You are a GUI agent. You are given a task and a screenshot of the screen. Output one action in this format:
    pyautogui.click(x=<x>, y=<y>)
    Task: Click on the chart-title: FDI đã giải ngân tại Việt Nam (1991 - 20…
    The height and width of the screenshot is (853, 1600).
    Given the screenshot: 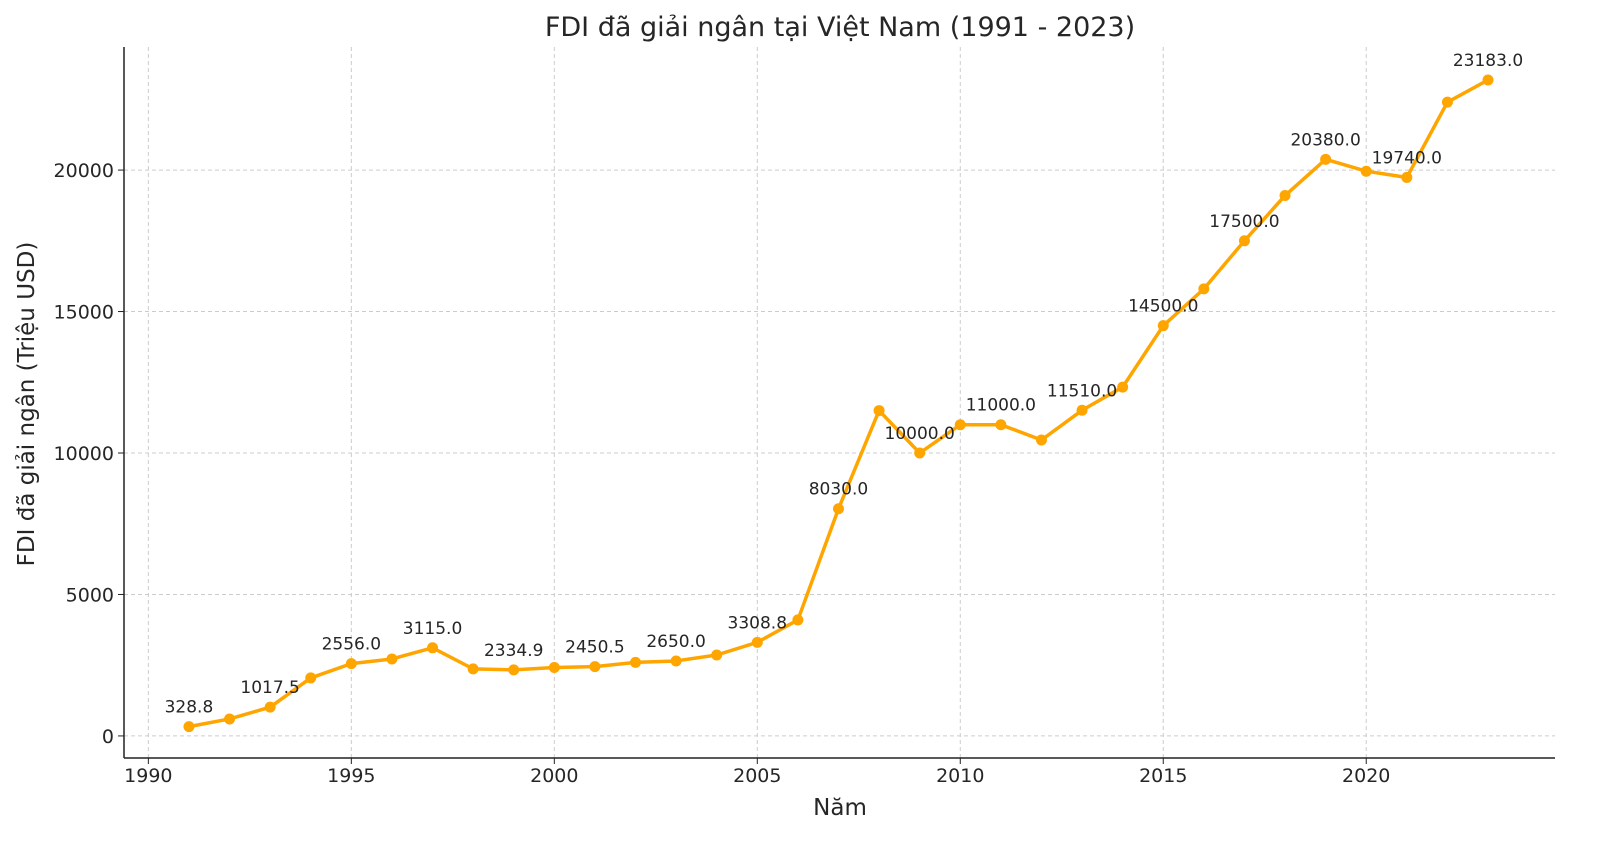 What is the action you would take?
    pyautogui.click(x=840, y=27)
    